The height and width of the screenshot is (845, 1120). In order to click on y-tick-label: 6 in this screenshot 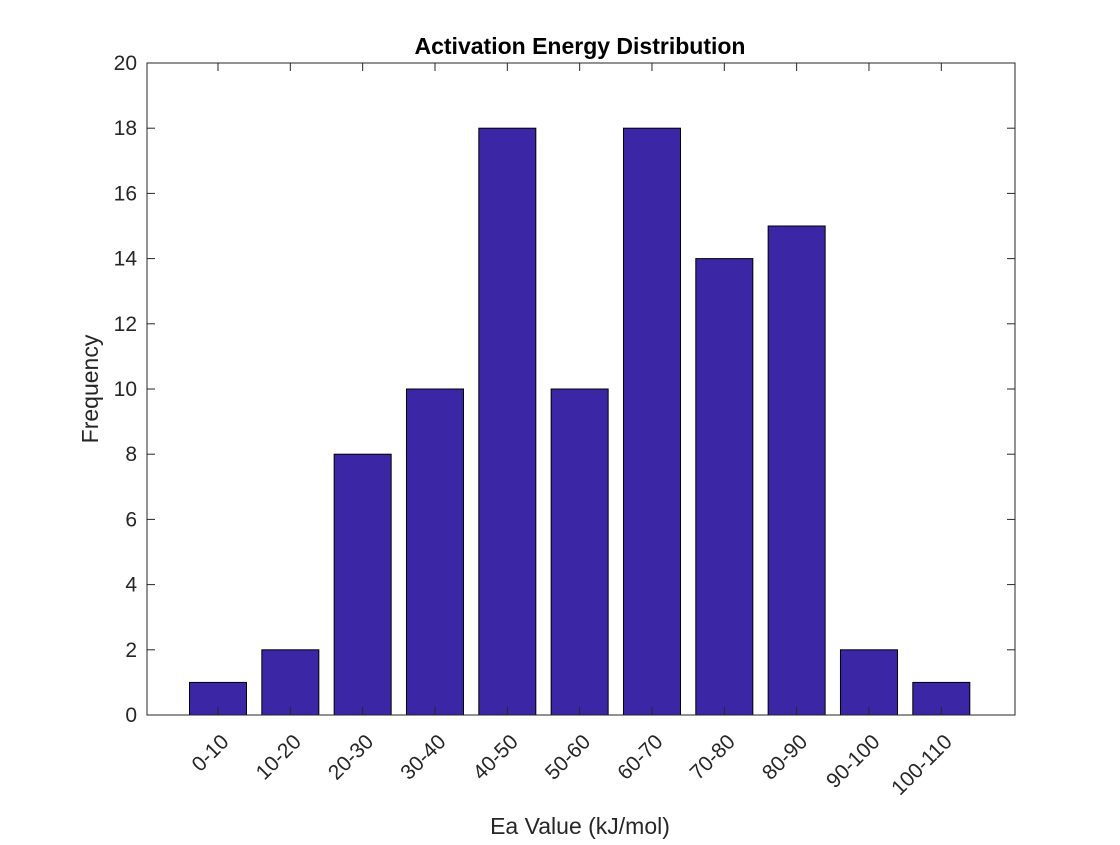, I will do `click(131, 519)`.